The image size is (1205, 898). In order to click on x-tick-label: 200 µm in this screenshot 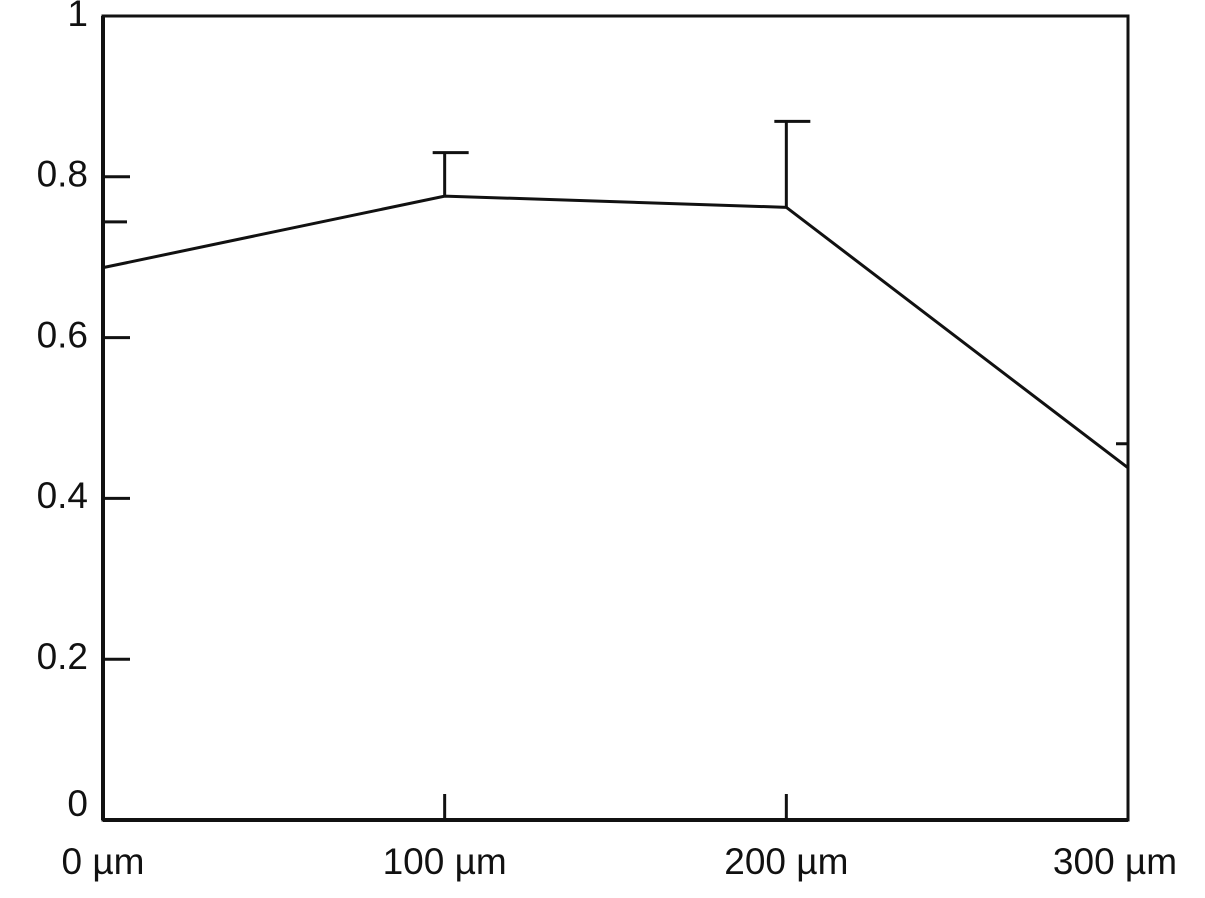, I will do `click(786, 861)`.